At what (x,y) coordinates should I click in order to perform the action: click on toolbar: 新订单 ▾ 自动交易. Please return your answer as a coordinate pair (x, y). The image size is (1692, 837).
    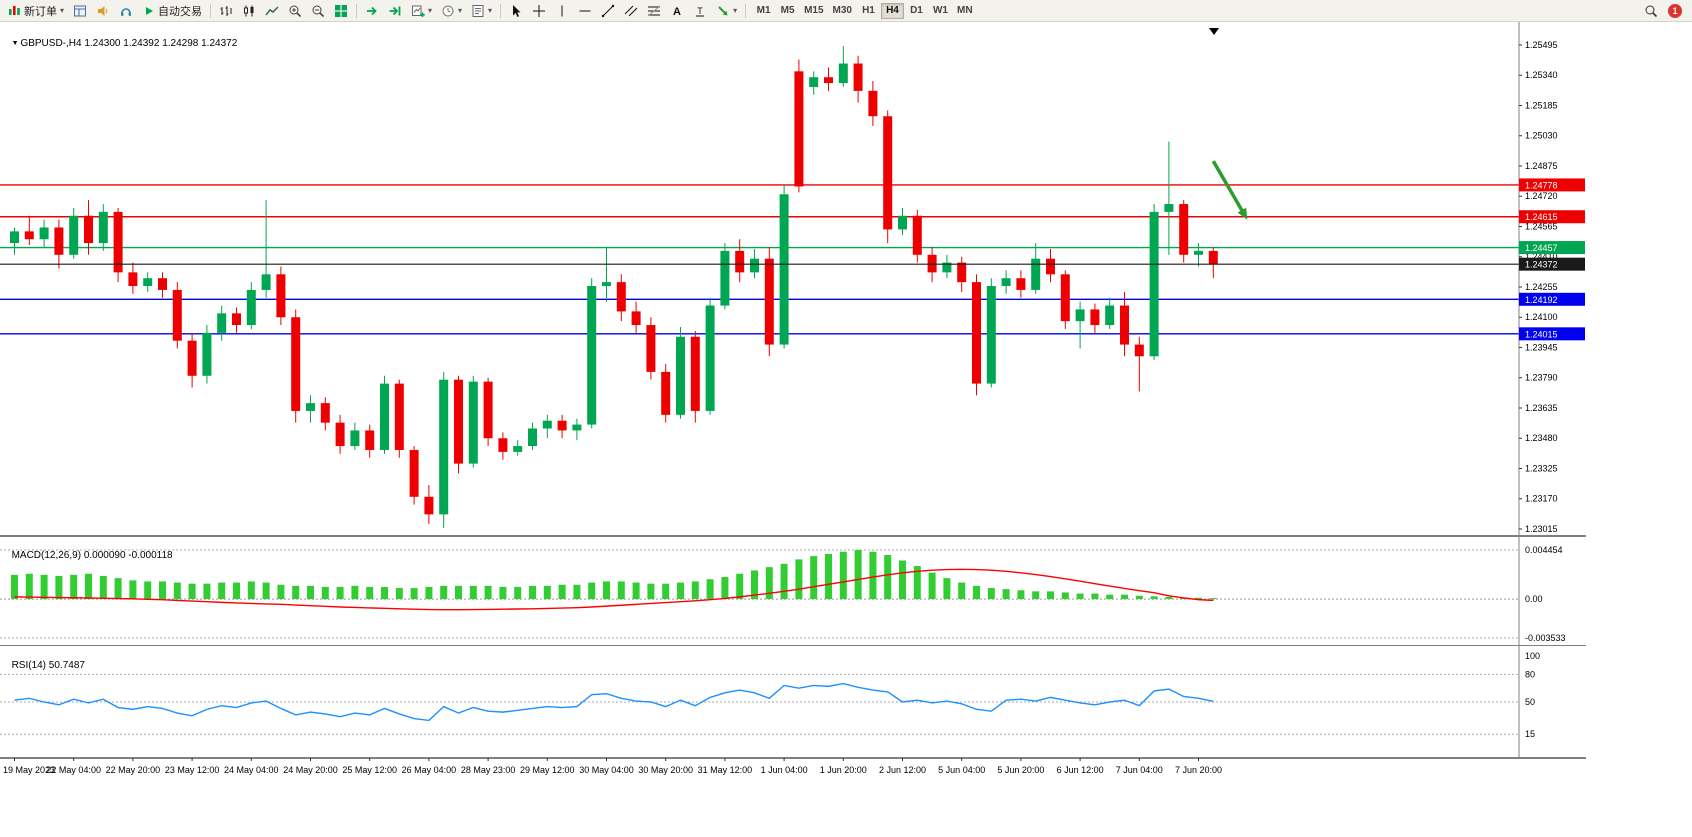
    Looking at the image, I should click on (846, 11).